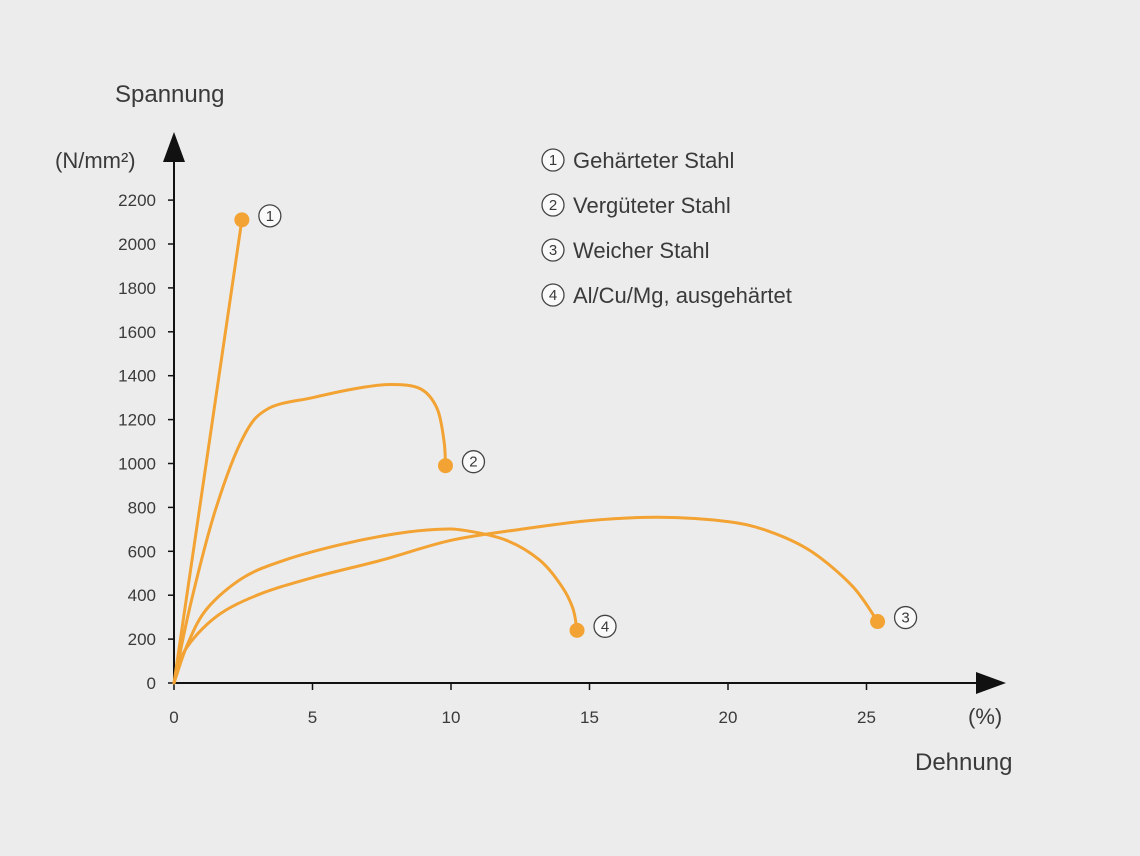  Describe the element at coordinates (866, 717) in the screenshot. I see `x-tick-label: 25` at that location.